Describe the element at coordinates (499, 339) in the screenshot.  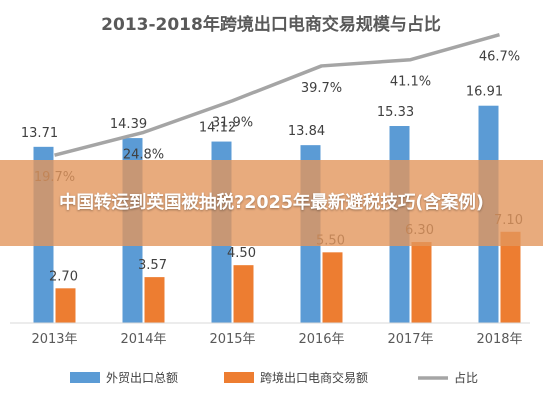
I see `x-tick-label: 2018年` at that location.